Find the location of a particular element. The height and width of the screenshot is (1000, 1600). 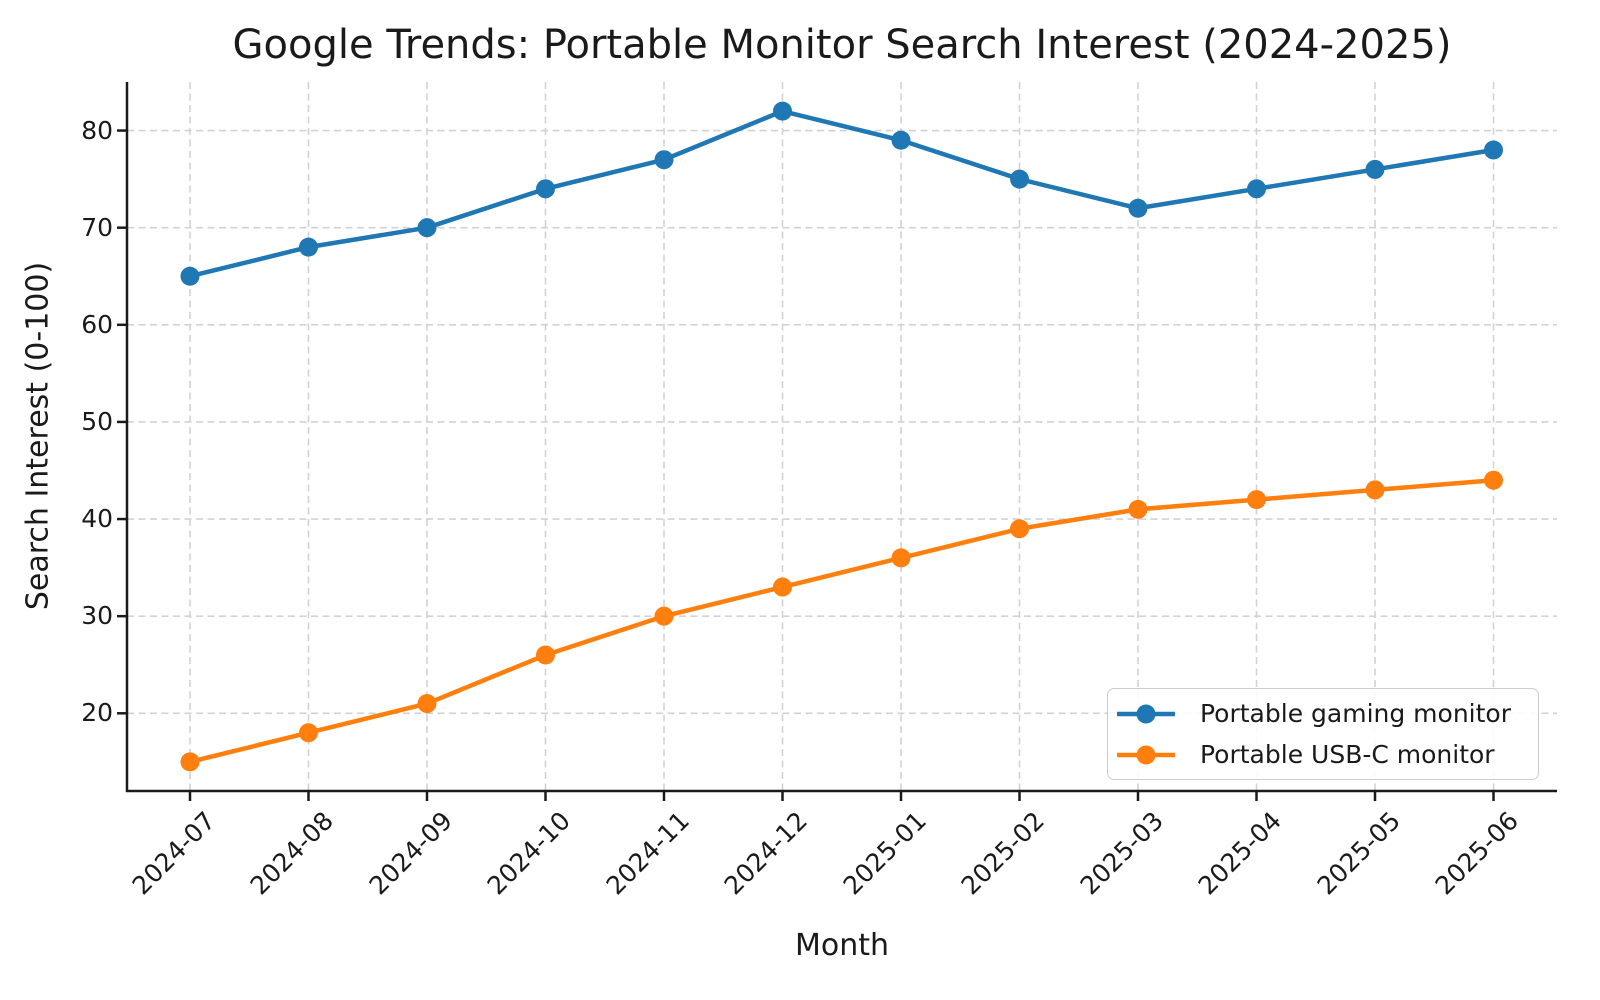

y-tick-label: 80 is located at coordinates (97, 130).